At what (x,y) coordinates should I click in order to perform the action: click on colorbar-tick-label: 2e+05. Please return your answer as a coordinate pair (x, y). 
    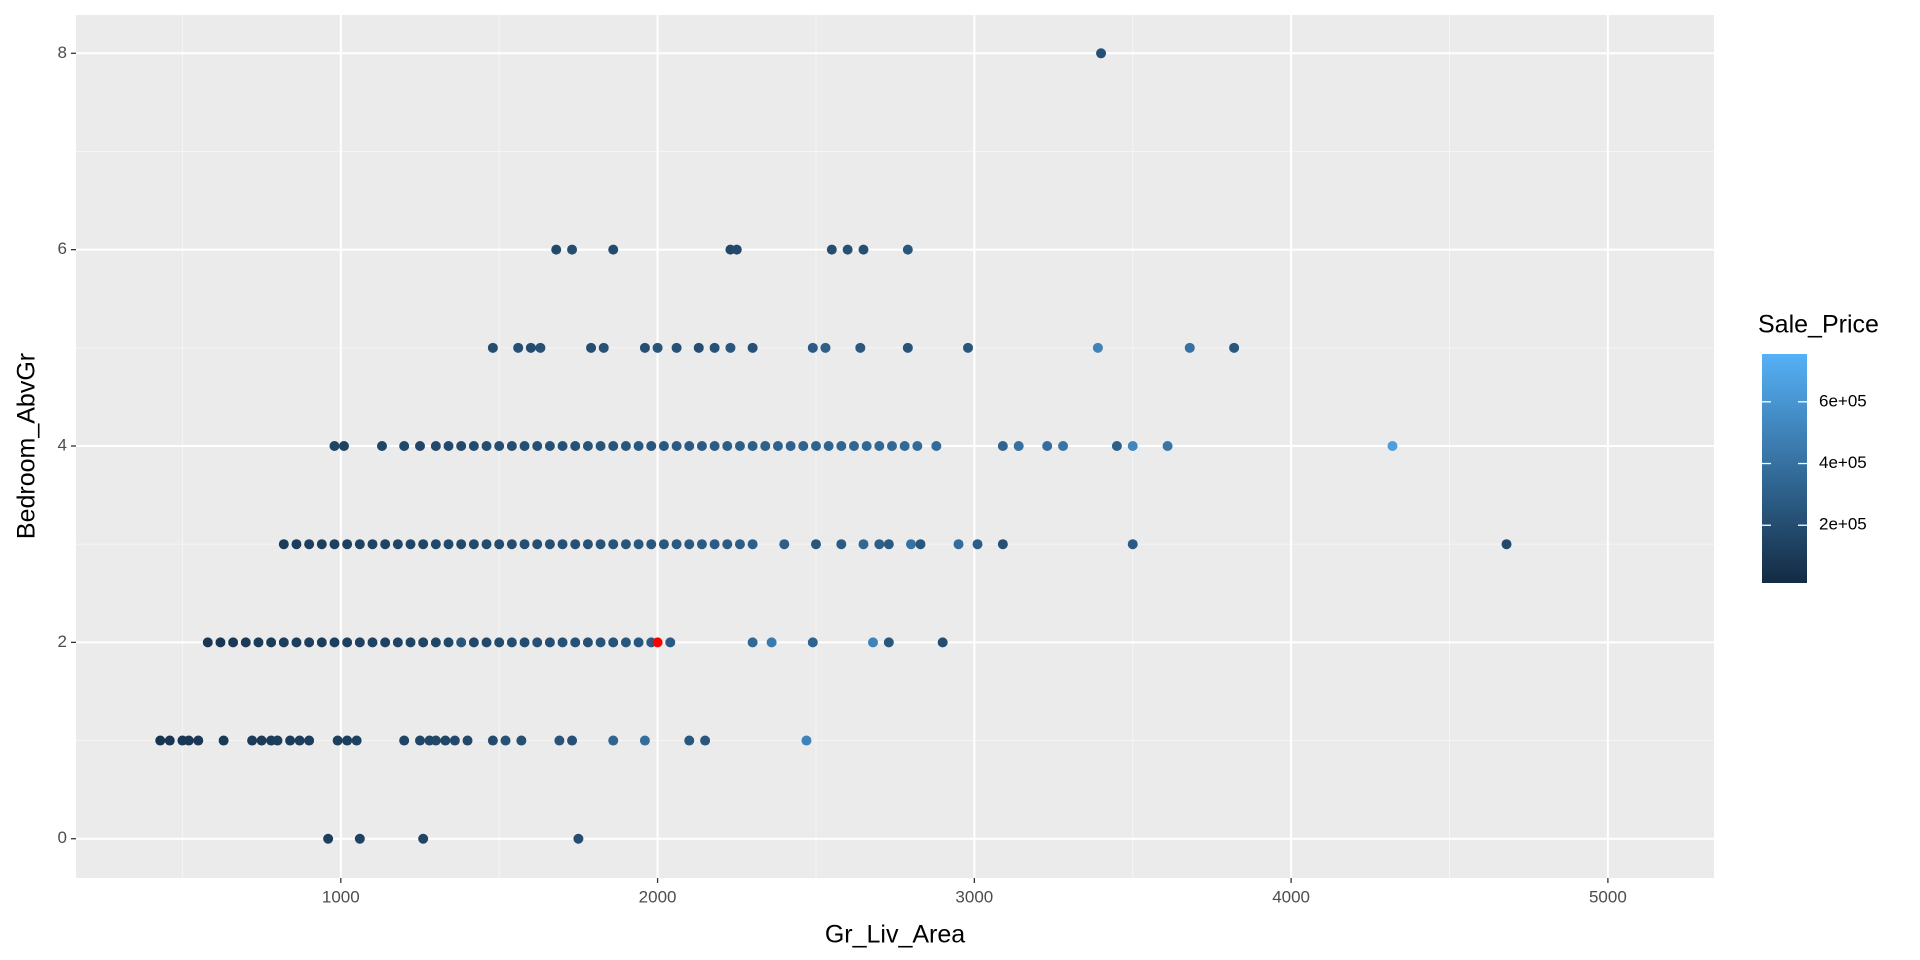
    Looking at the image, I should click on (1843, 524).